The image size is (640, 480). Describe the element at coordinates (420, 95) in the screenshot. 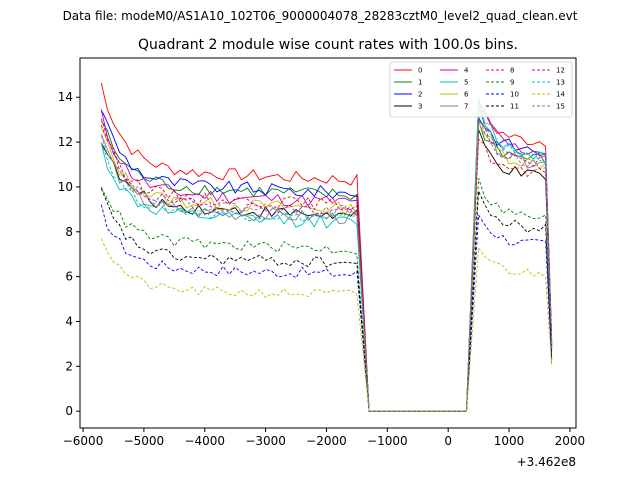

I see `legend-label-2: 2` at that location.